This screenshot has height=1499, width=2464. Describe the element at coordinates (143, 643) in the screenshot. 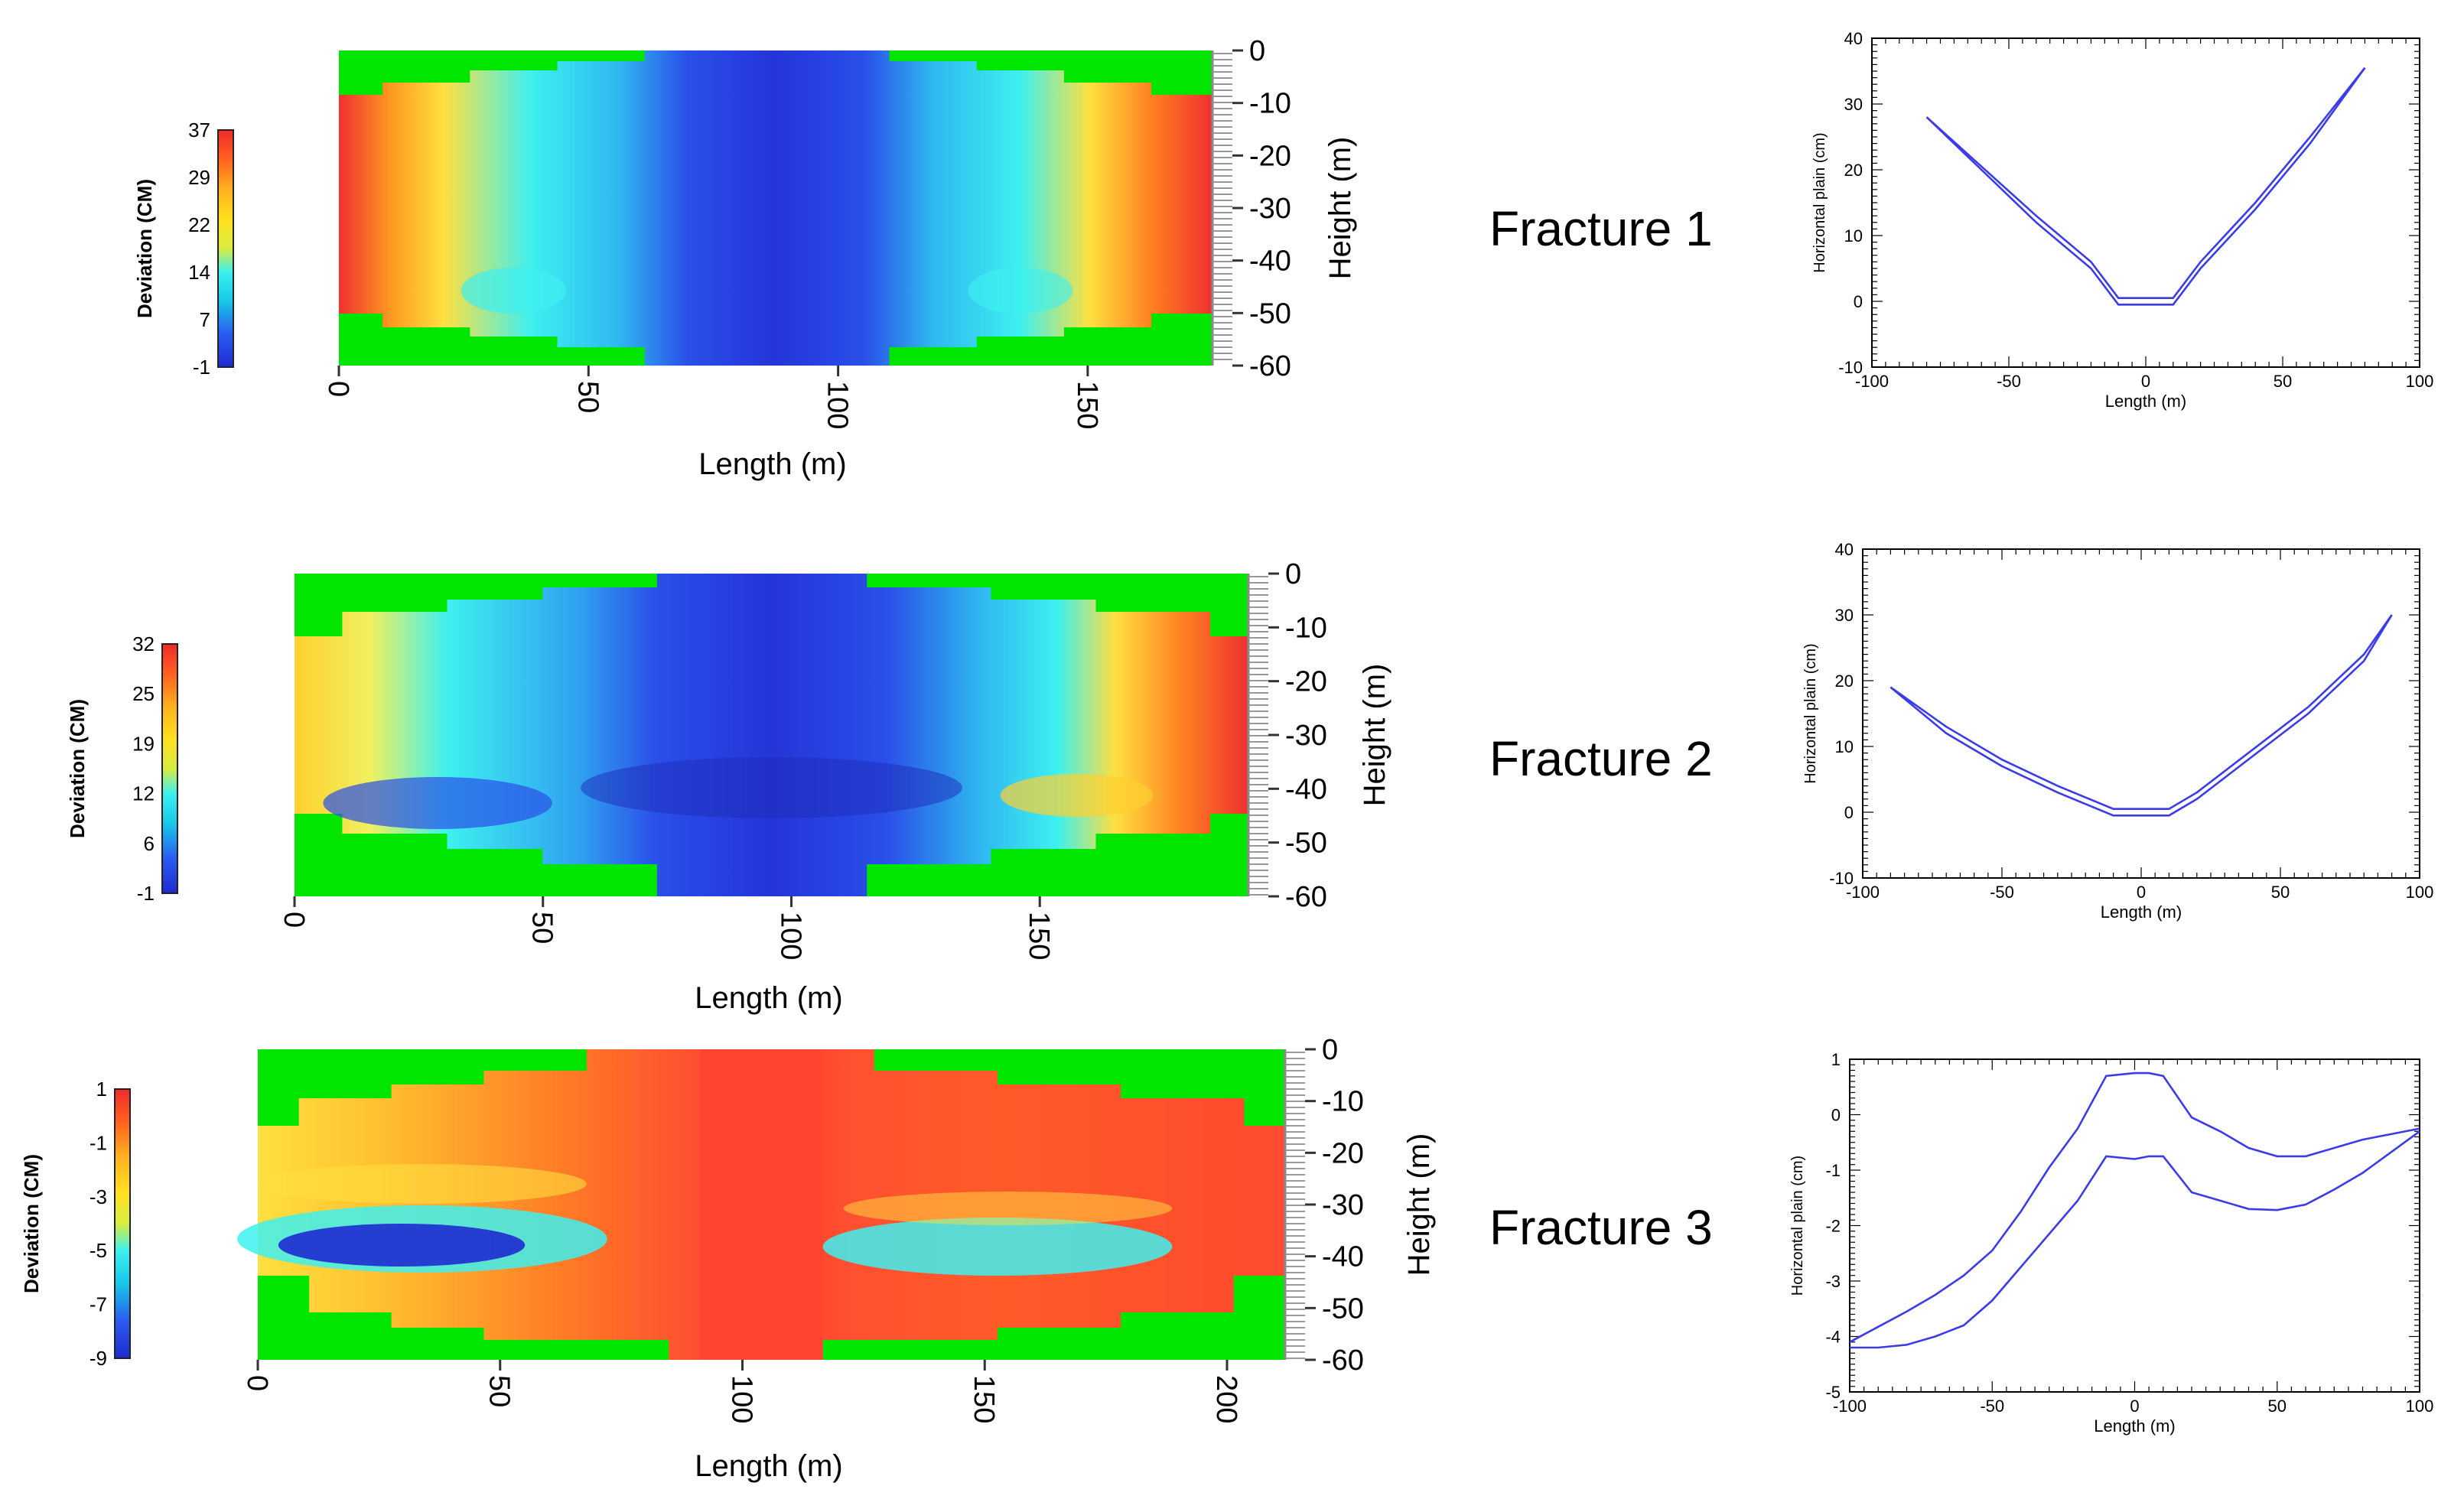

I see `colorbar-tick-label: 32` at that location.